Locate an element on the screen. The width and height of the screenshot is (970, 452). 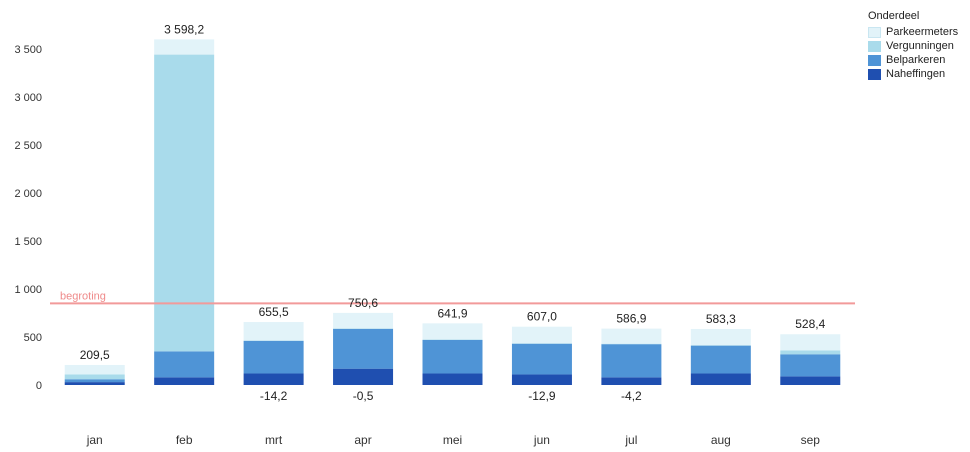
total-label-sep: 528,4 is located at coordinates (810, 324).